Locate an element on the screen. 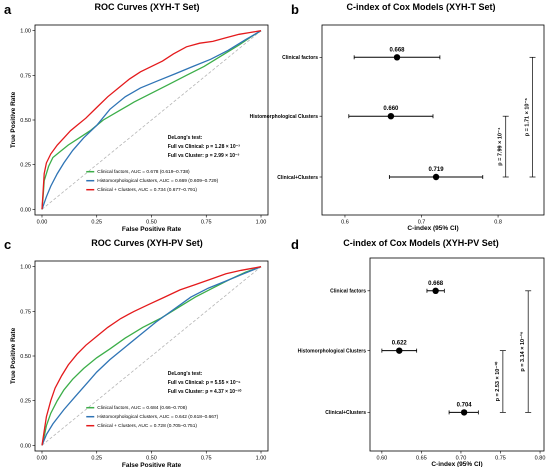  panel-letter: d is located at coordinates (295, 244).